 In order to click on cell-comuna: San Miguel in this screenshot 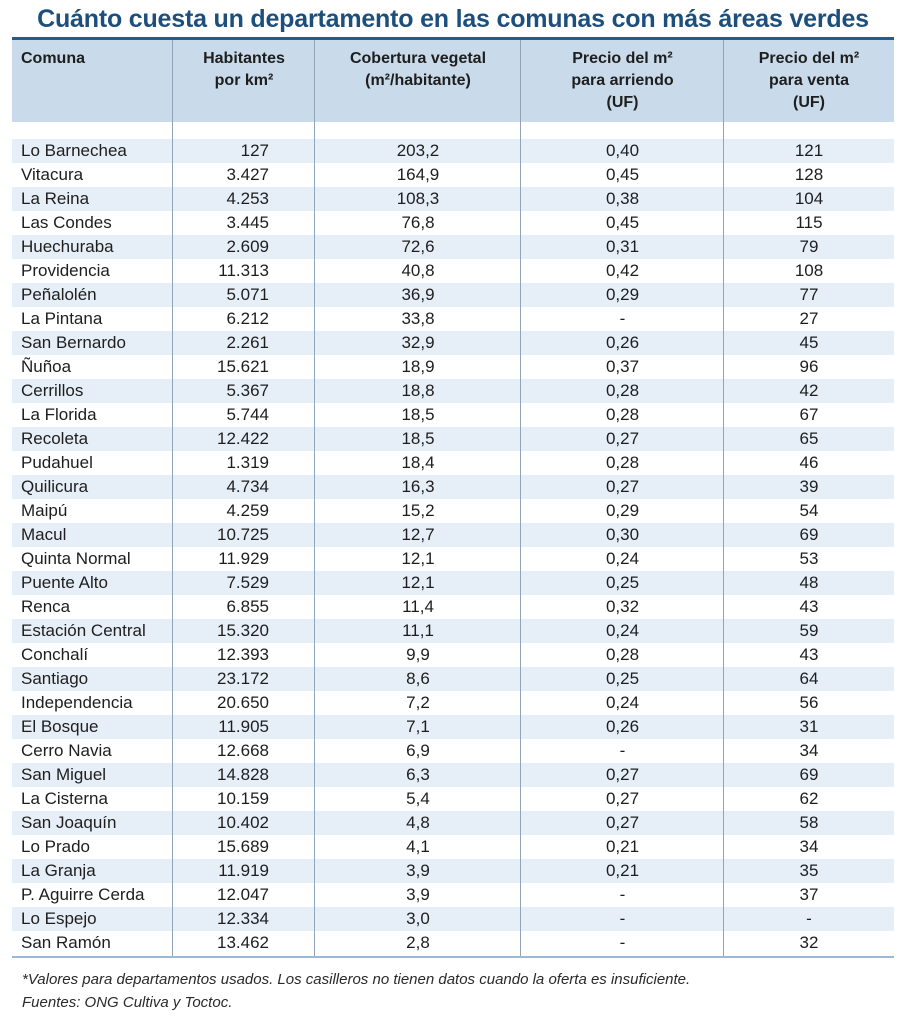, I will do `click(64, 774)`.